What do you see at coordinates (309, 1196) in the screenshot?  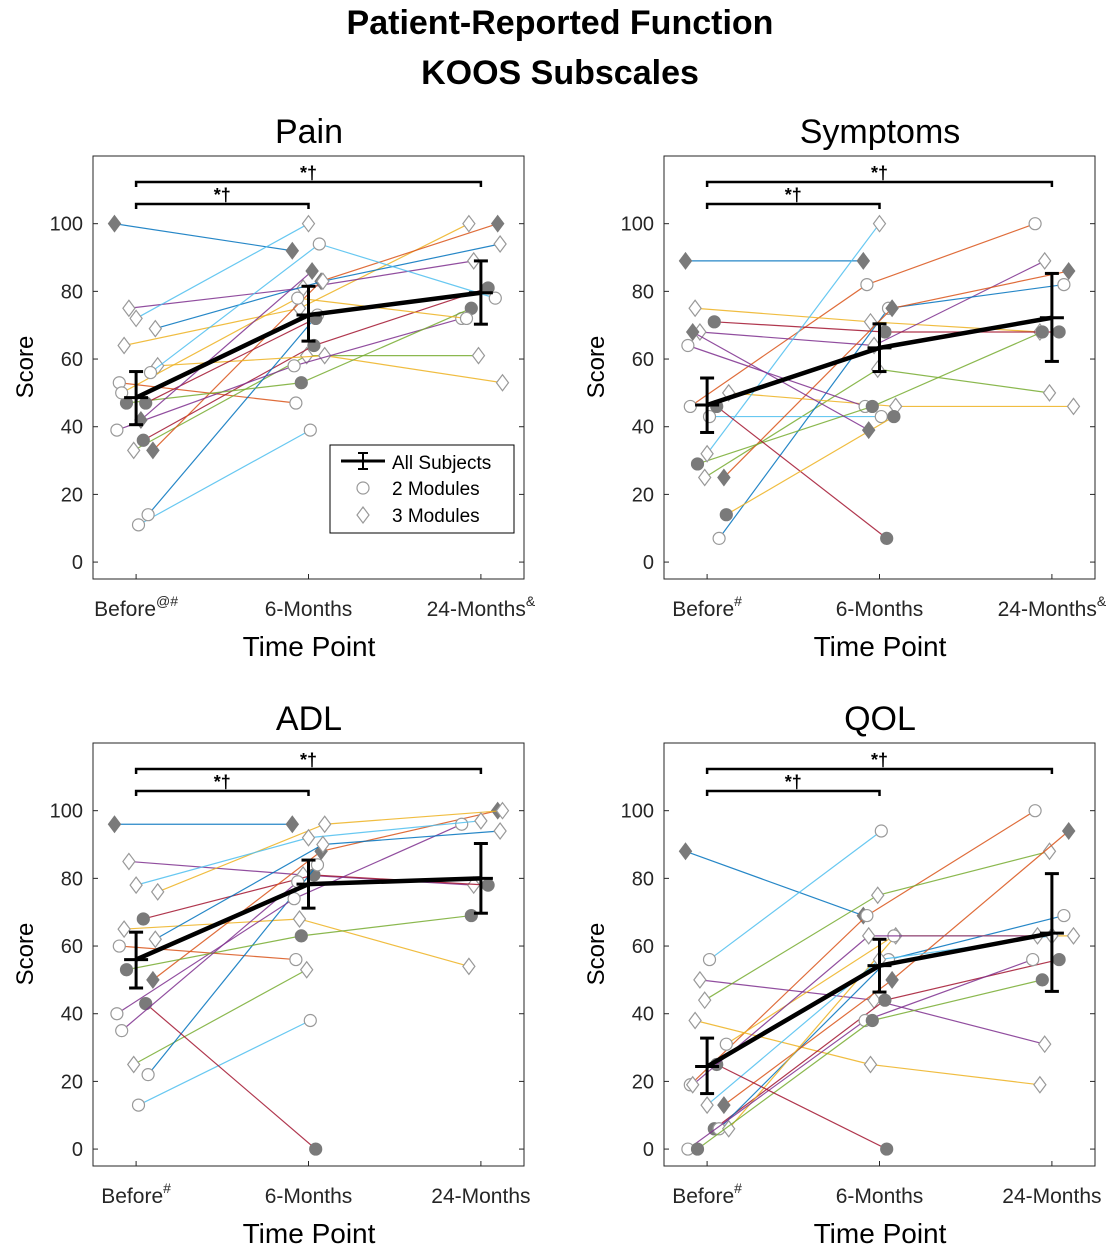 I see `x-tick-label: 6-Months` at bounding box center [309, 1196].